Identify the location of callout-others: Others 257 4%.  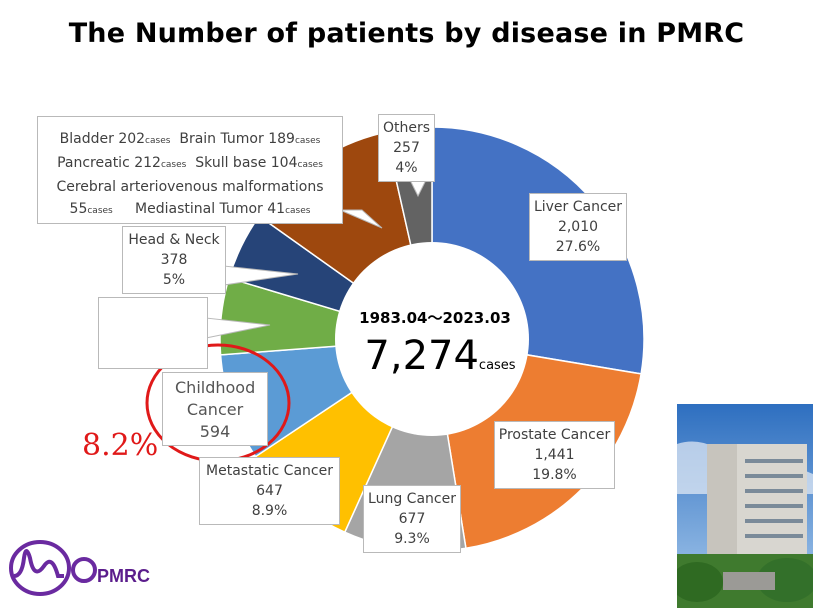
(406, 148).